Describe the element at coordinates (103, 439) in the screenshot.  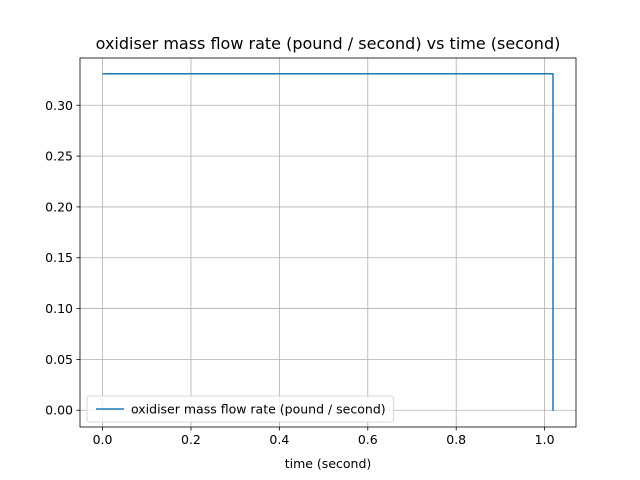
I see `x-tick-label: 0.0` at that location.